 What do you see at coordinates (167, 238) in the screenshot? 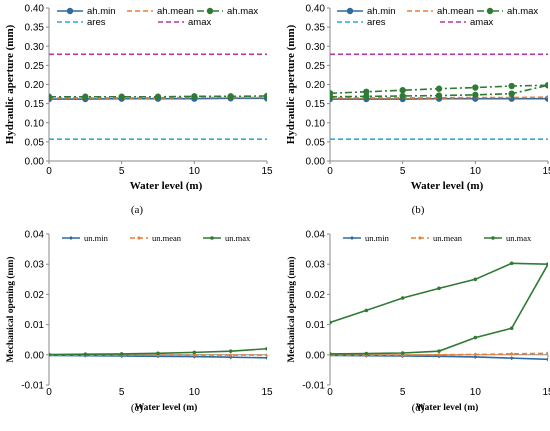
I see `legend-label: un.mean` at bounding box center [167, 238].